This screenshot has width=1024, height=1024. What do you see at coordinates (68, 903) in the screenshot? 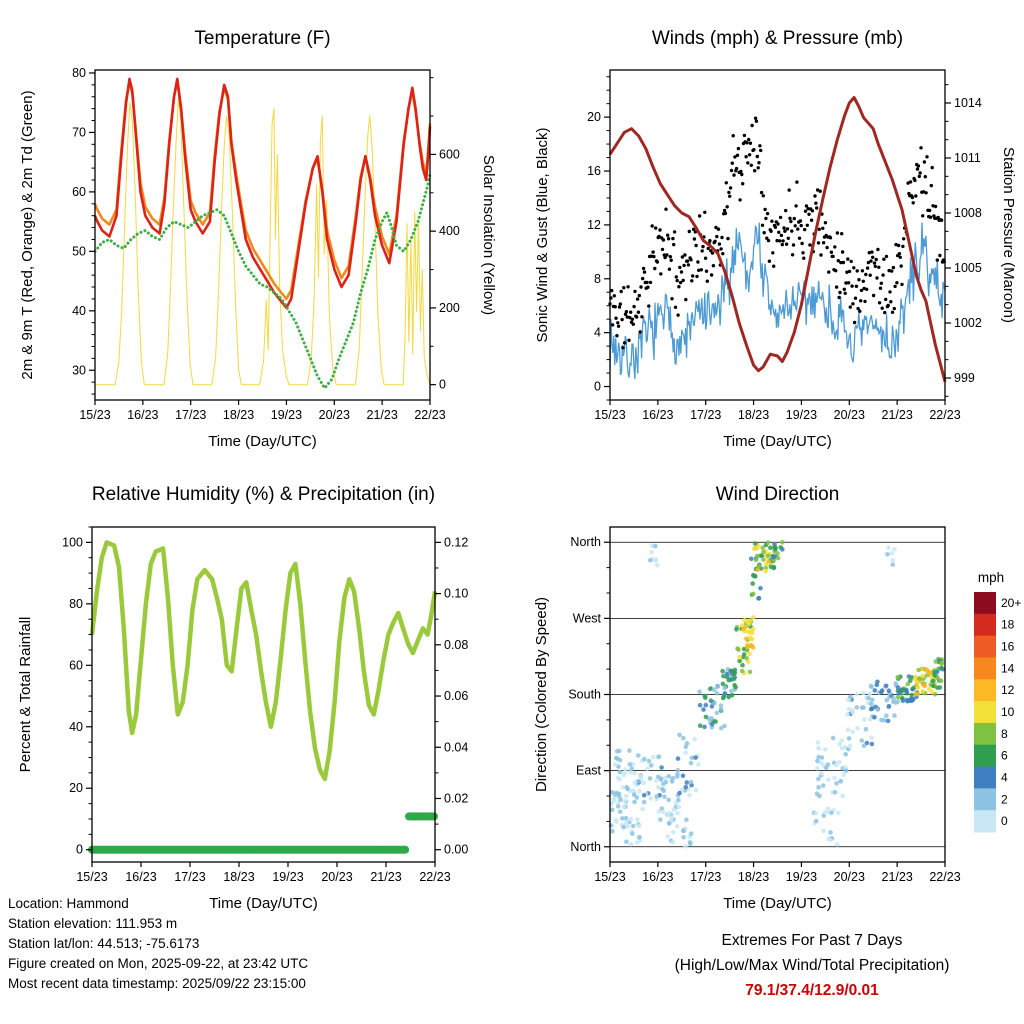
I see `station-location: Location: Hammond` at bounding box center [68, 903].